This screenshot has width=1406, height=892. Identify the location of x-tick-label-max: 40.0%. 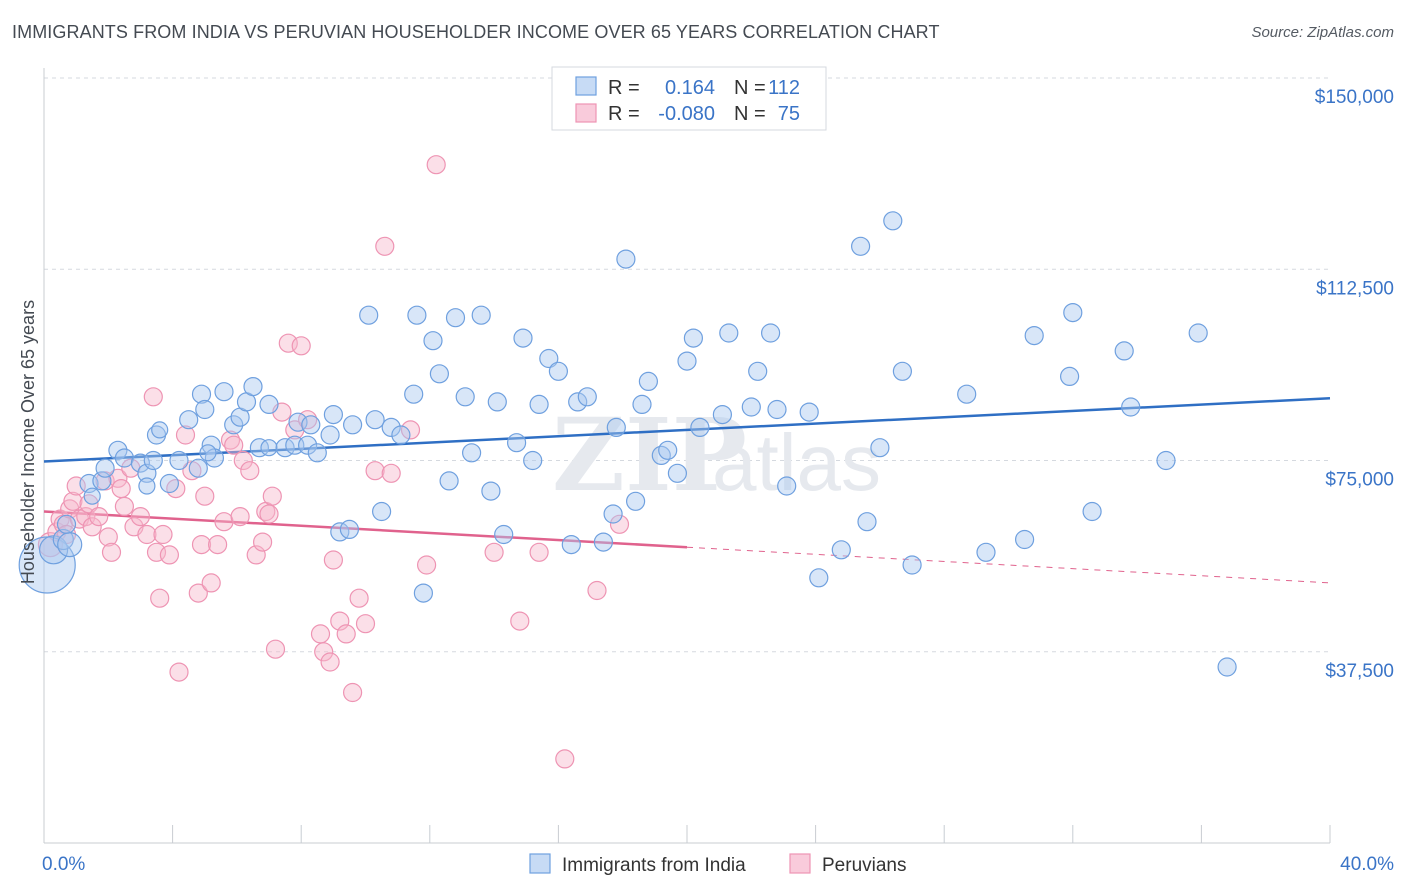
(1367, 864).